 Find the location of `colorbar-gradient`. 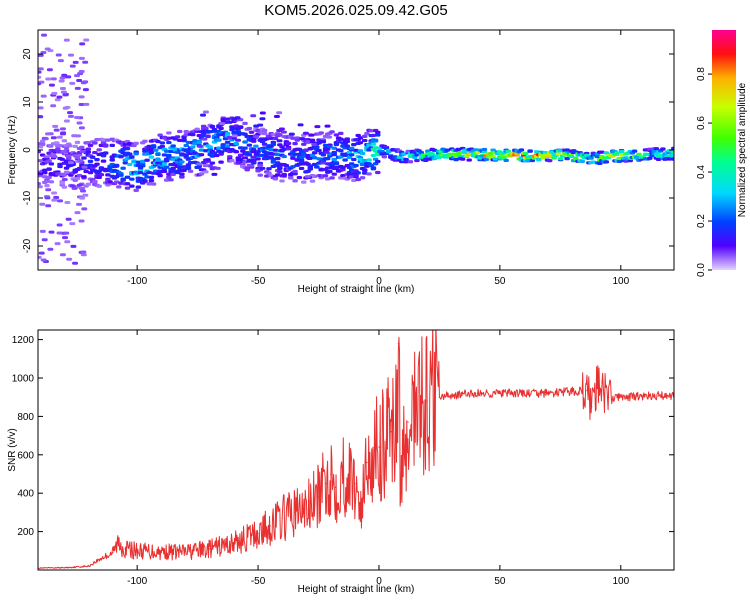

colorbar-gradient is located at coordinates (724, 150).